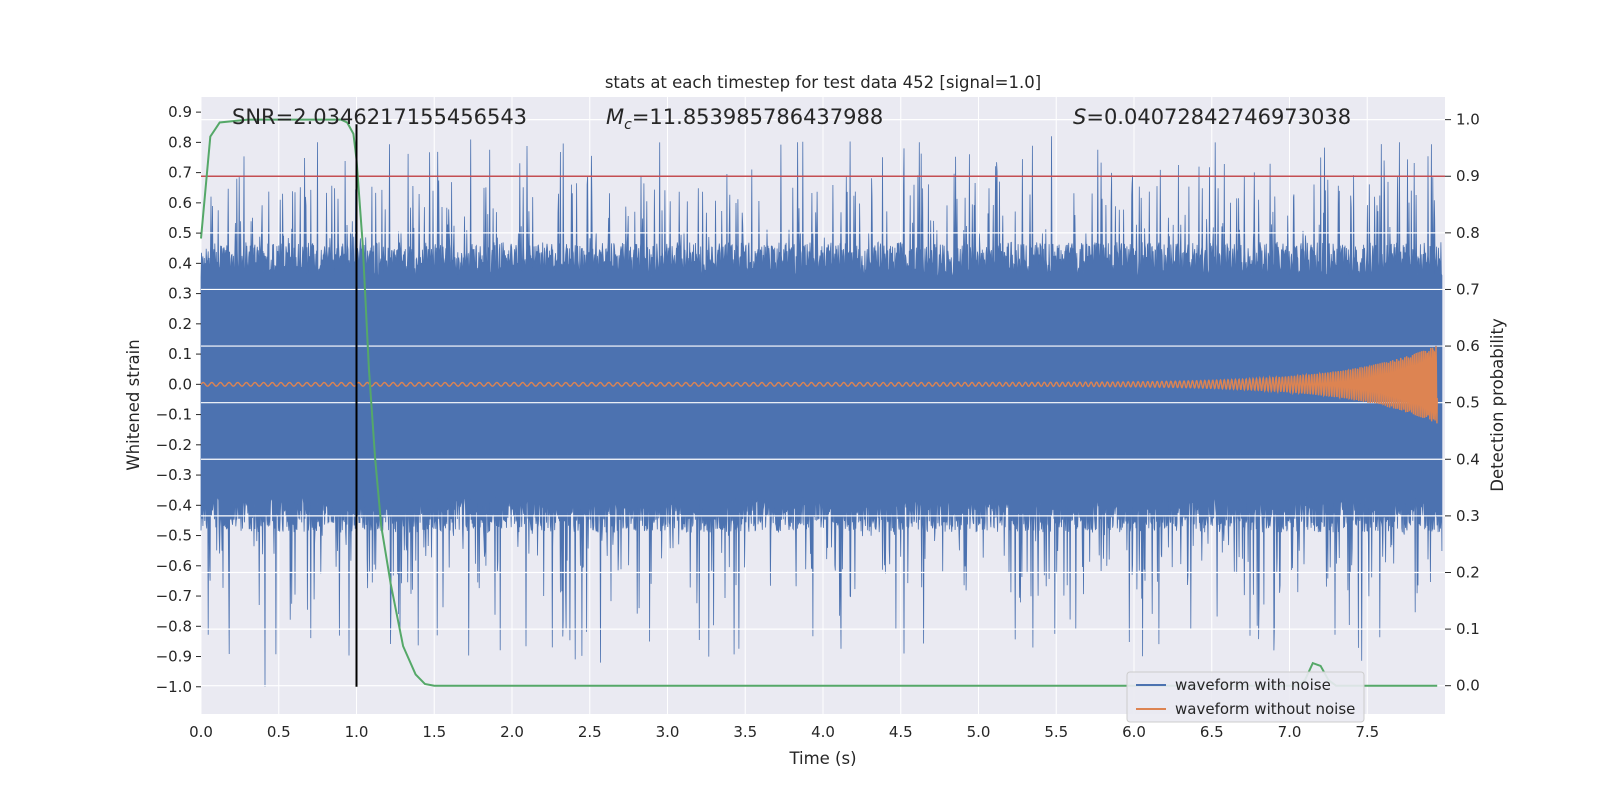  What do you see at coordinates (1468, 629) in the screenshot?
I see `y-right-tick-label: 0.1` at bounding box center [1468, 629].